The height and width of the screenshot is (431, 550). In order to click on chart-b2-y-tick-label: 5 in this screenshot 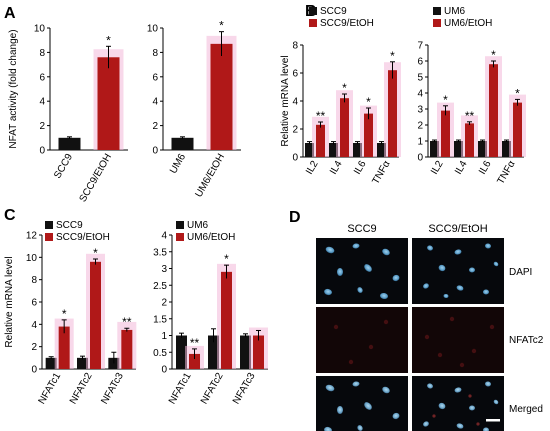, I will do `click(420, 78)`.